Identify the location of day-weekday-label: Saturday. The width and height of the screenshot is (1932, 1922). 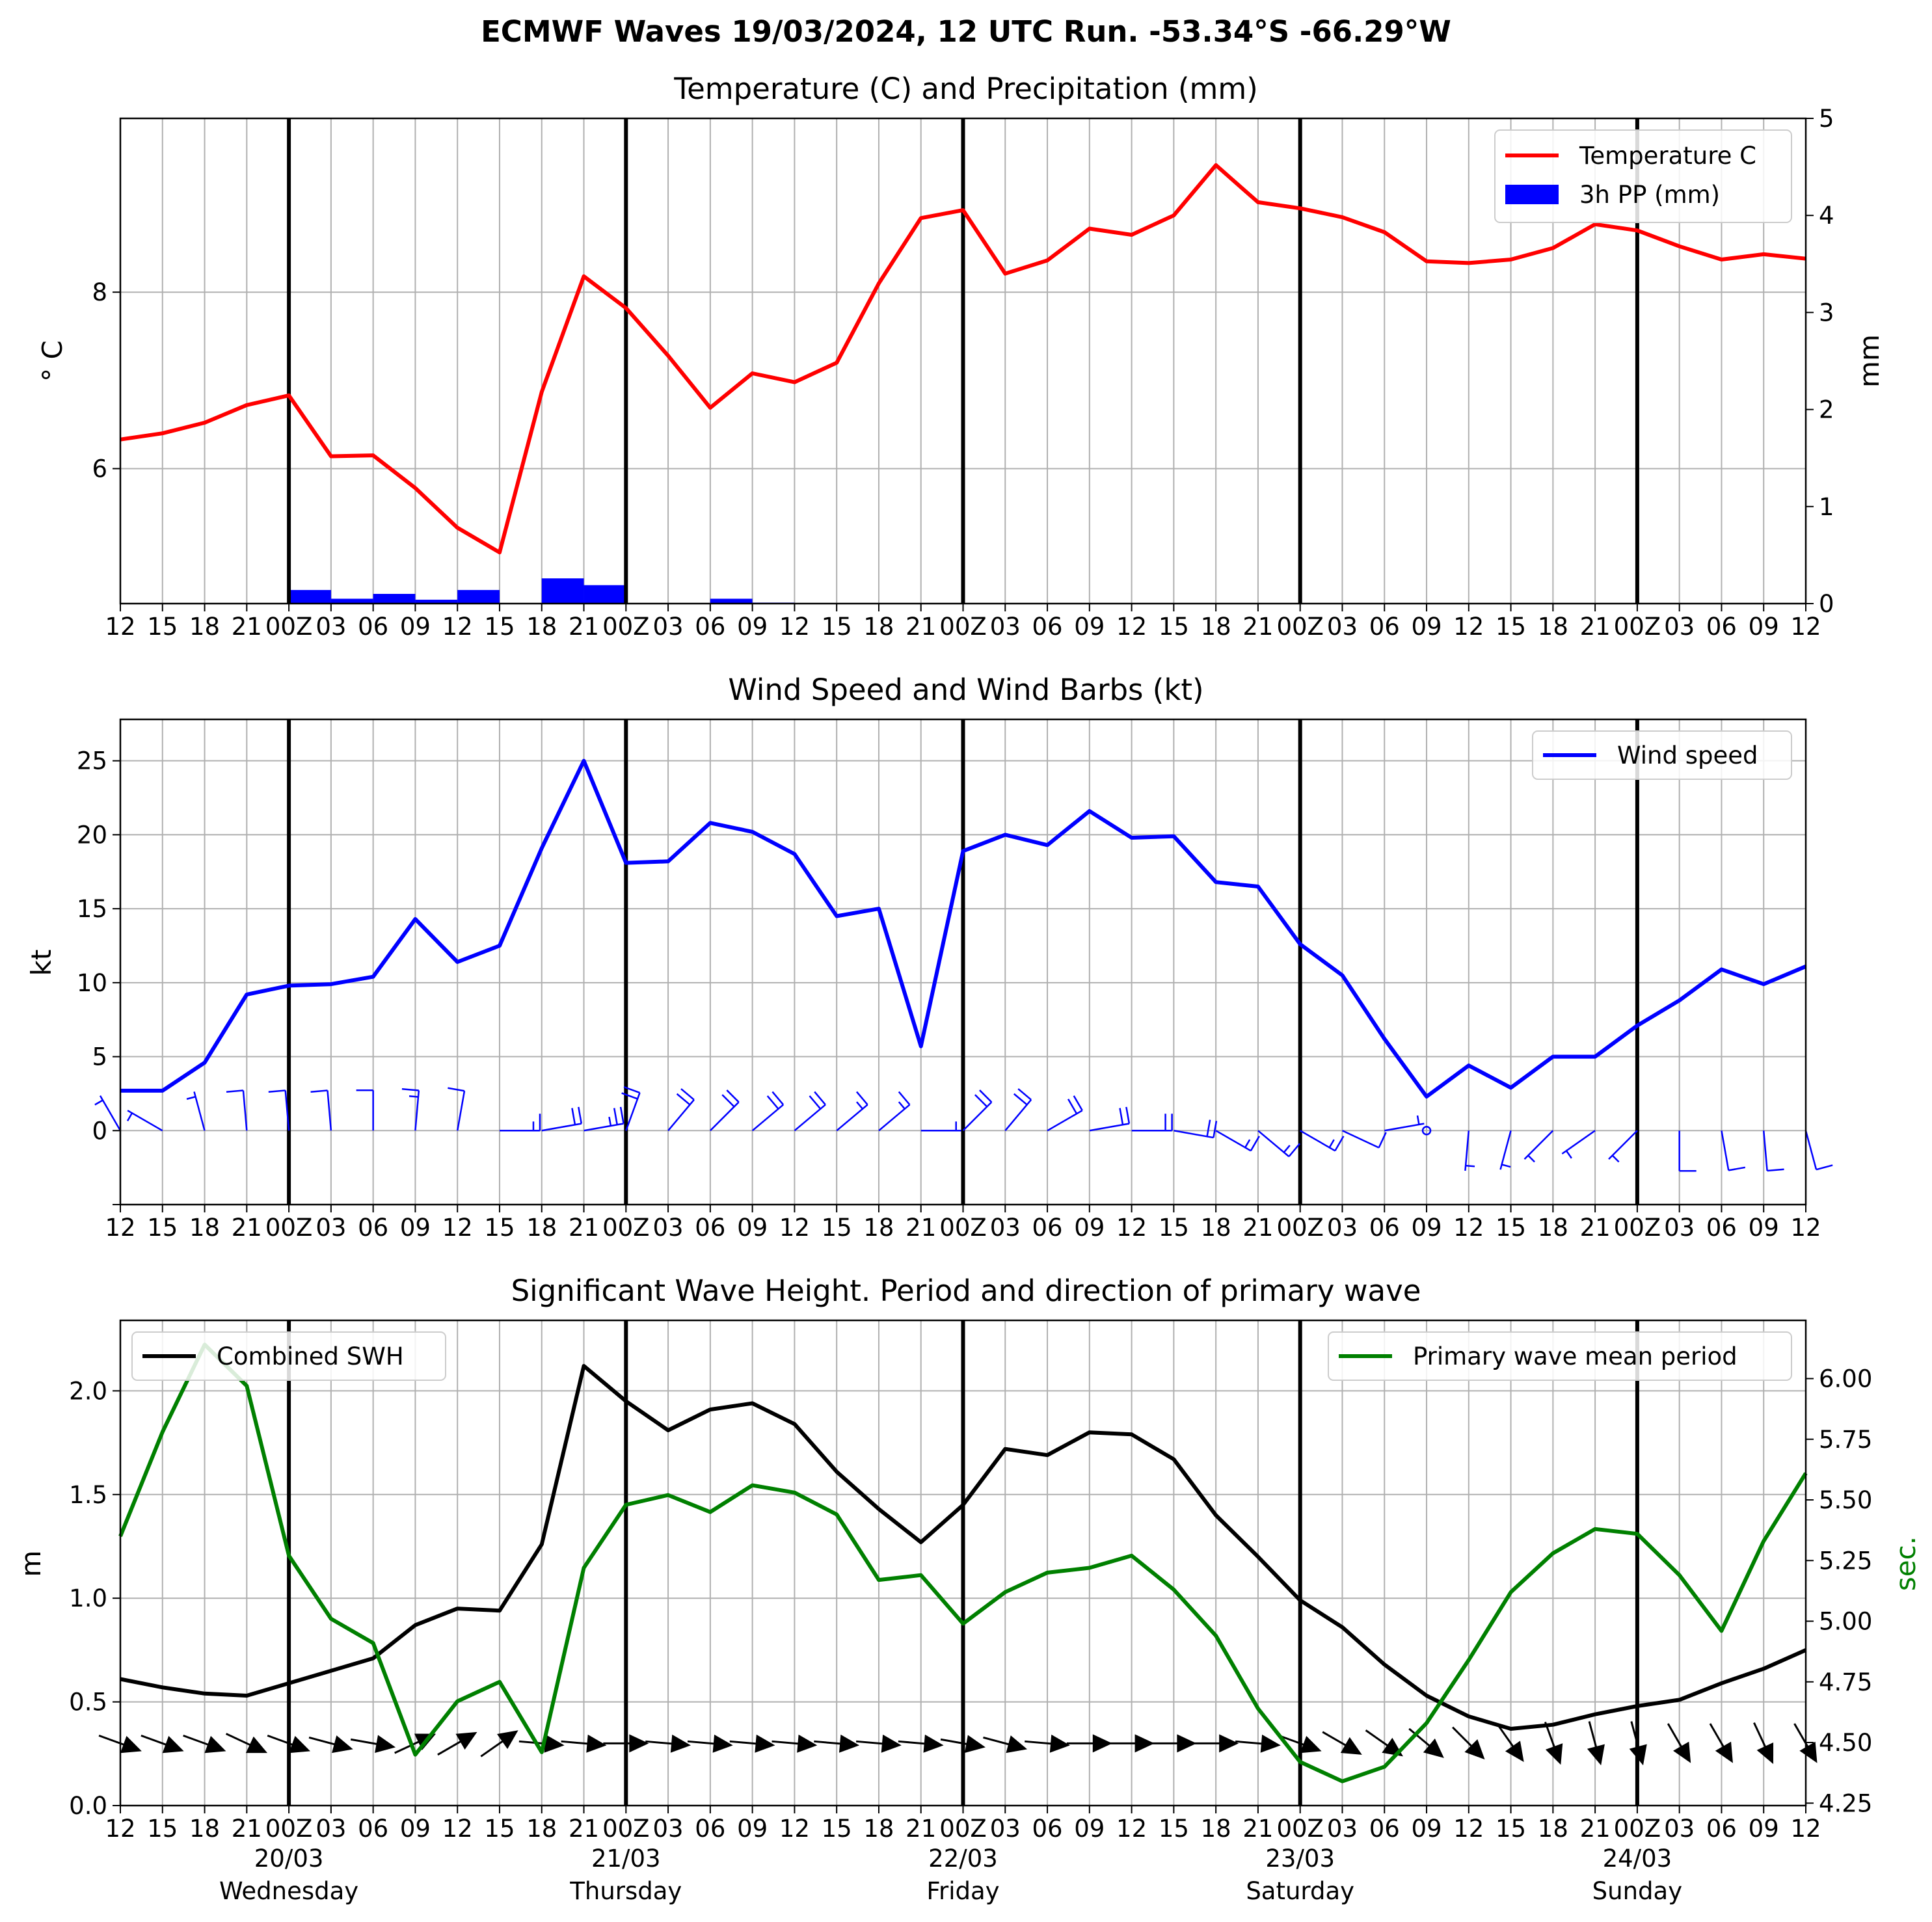
(1300, 1891).